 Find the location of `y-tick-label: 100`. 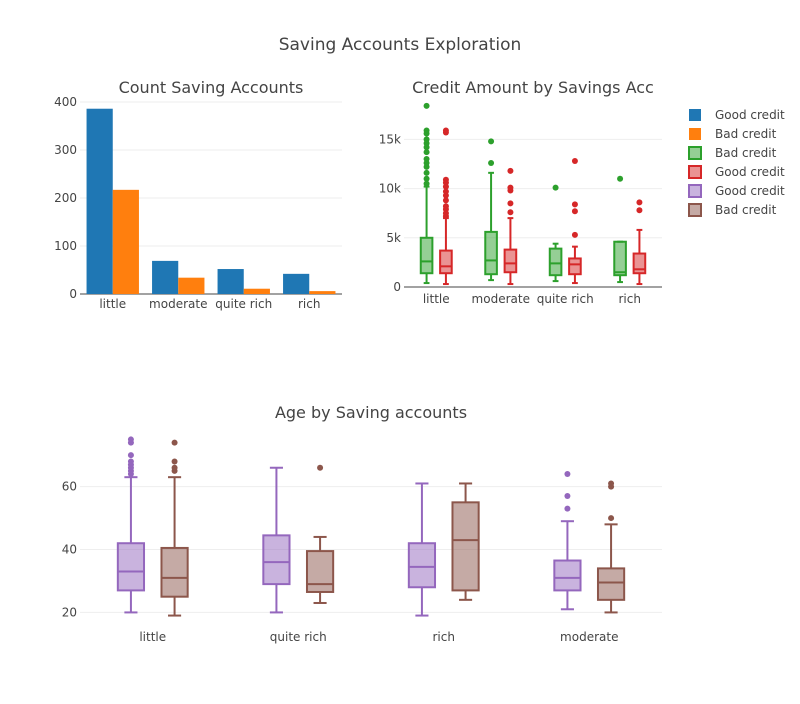

y-tick-label: 100 is located at coordinates (65, 246).